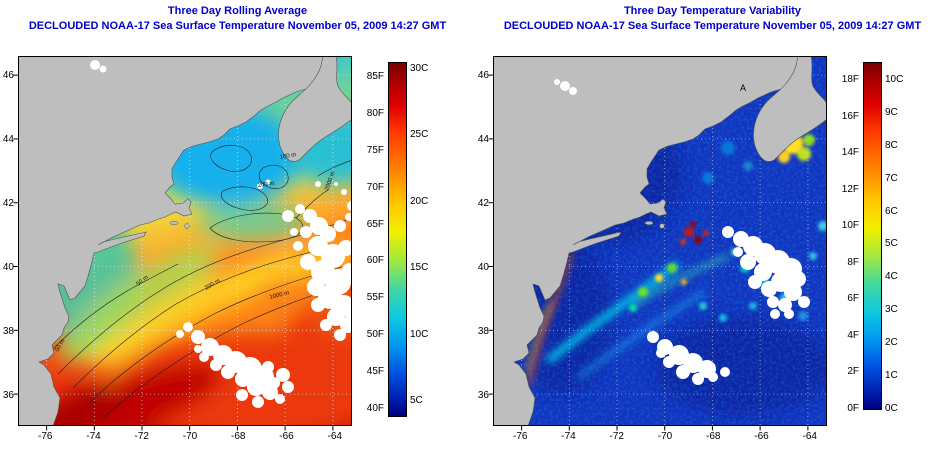 Image resolution: width=950 pixels, height=475 pixels. Describe the element at coordinates (397, 239) in the screenshot. I see `colorbar-sst` at that location.